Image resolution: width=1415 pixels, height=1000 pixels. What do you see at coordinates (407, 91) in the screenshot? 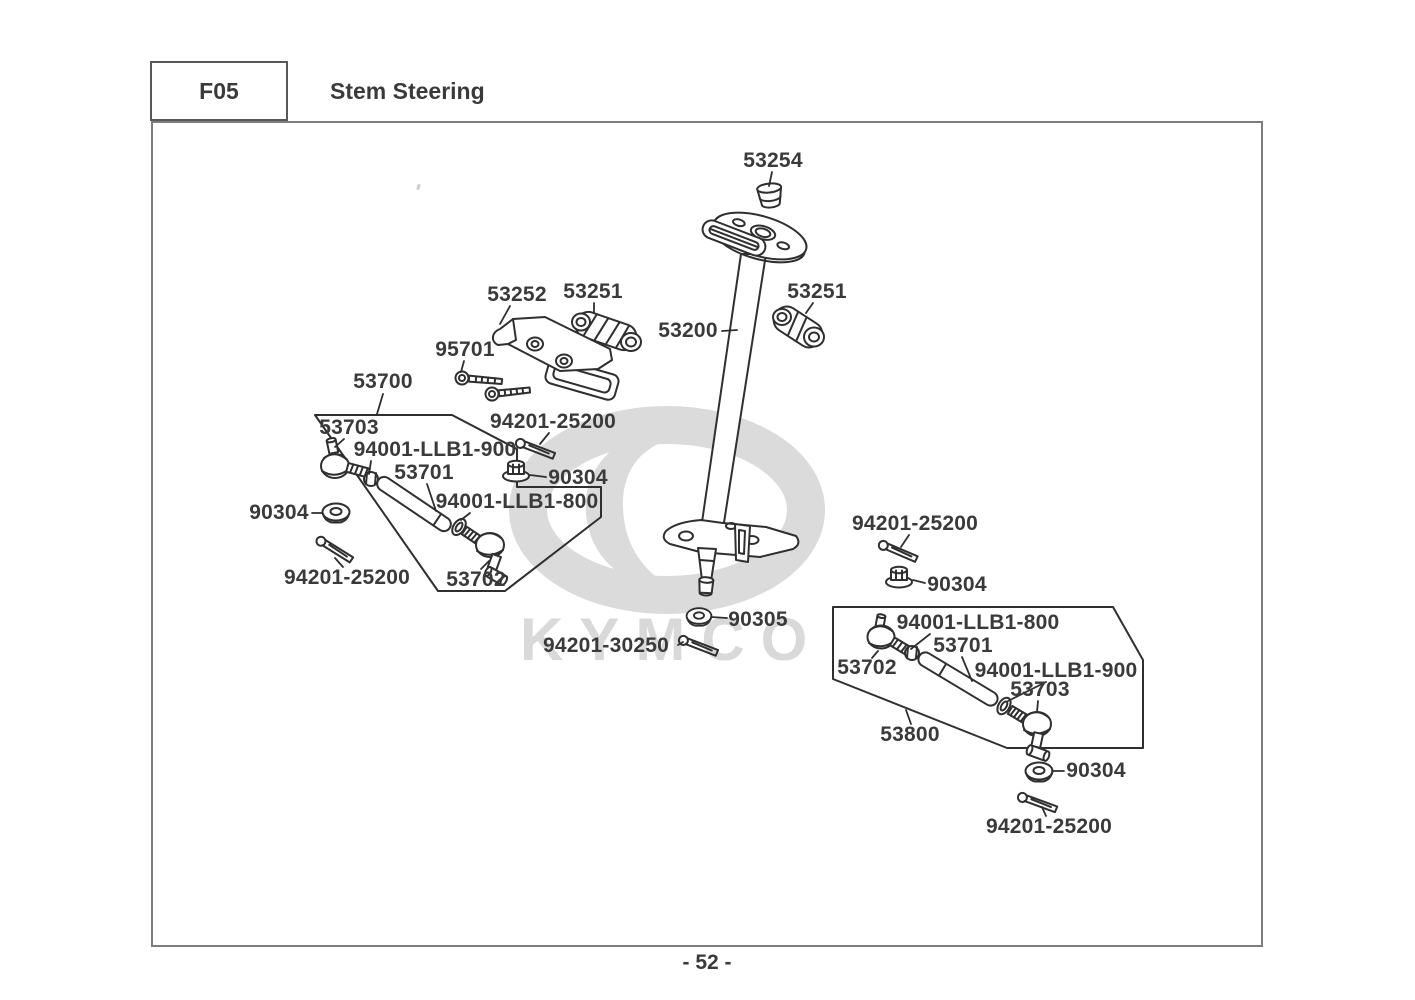
I see `page-title: Stem Steering` at bounding box center [407, 91].